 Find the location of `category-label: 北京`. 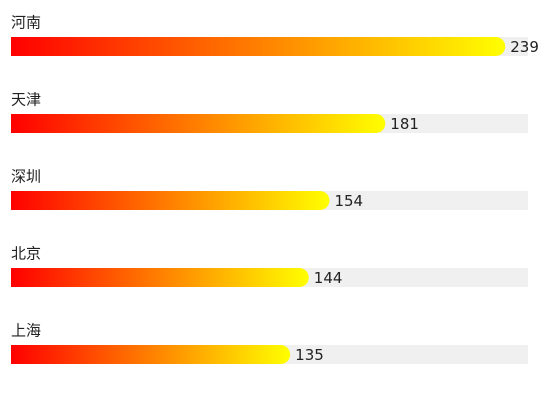

category-label: 北京 is located at coordinates (26, 254).